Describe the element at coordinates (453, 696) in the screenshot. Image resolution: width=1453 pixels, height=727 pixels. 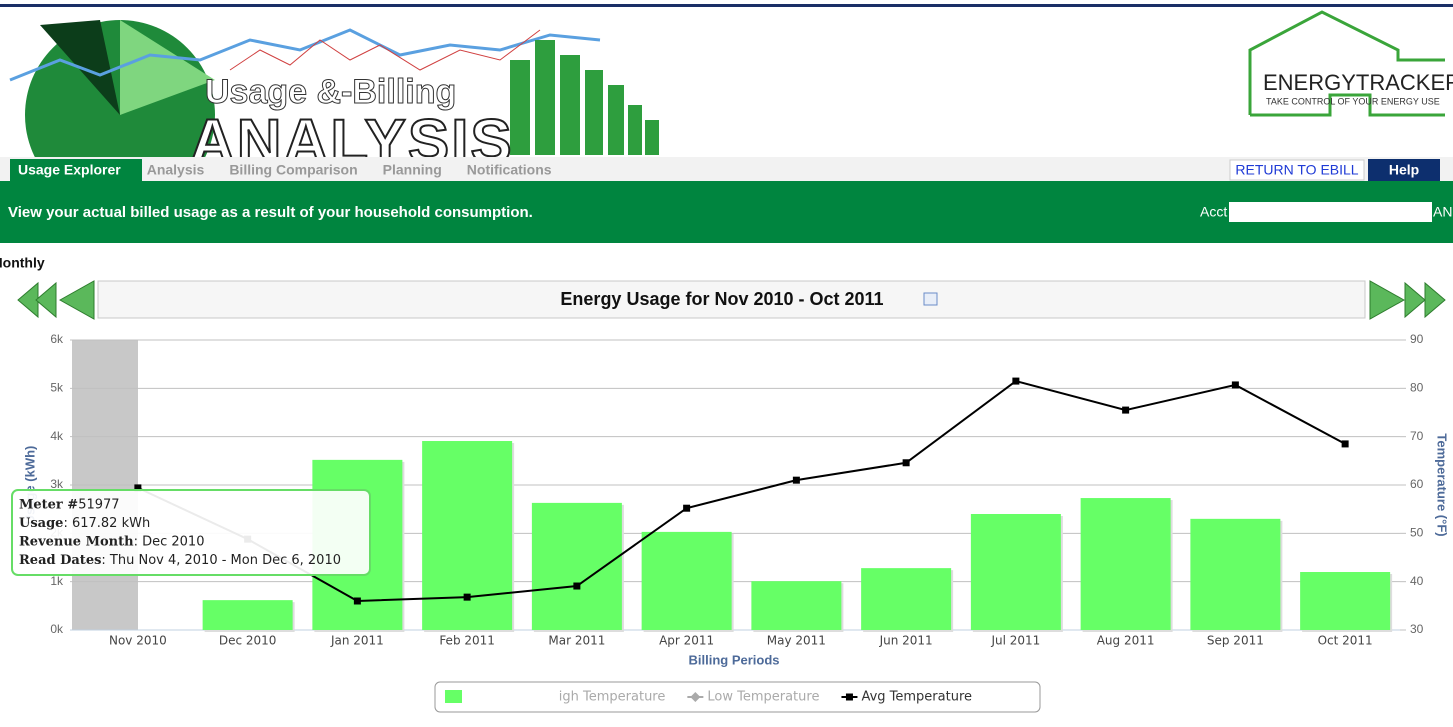
I see `legend-swatch` at that location.